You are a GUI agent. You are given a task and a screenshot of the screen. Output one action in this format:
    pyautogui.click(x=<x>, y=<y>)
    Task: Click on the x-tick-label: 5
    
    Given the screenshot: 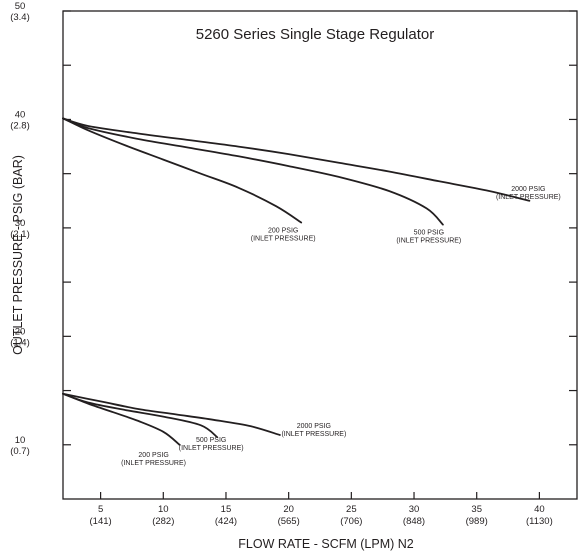 What is the action you would take?
    pyautogui.click(x=100, y=509)
    